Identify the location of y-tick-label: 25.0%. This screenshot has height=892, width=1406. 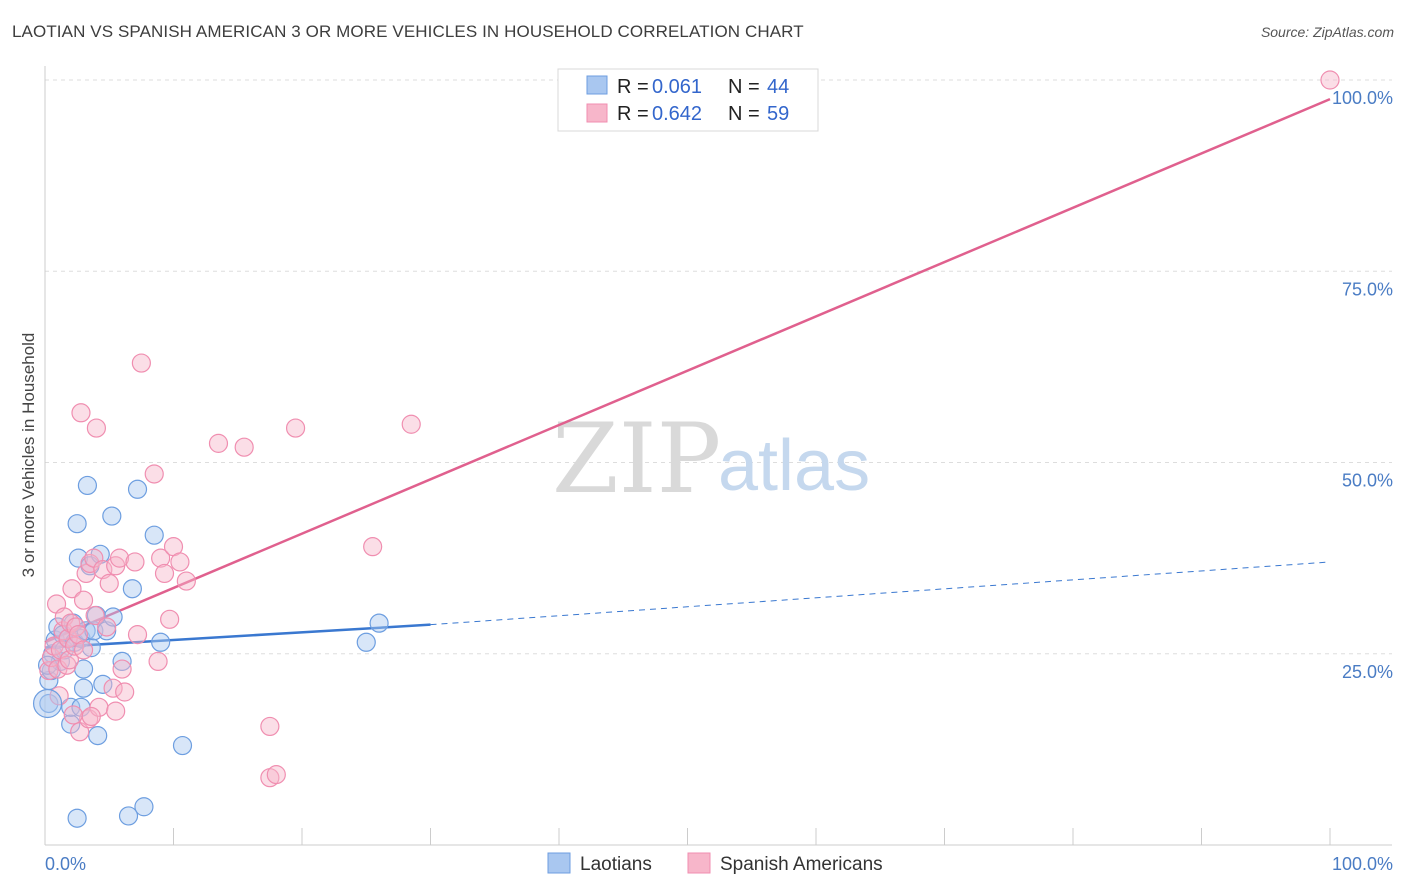
(1367, 672).